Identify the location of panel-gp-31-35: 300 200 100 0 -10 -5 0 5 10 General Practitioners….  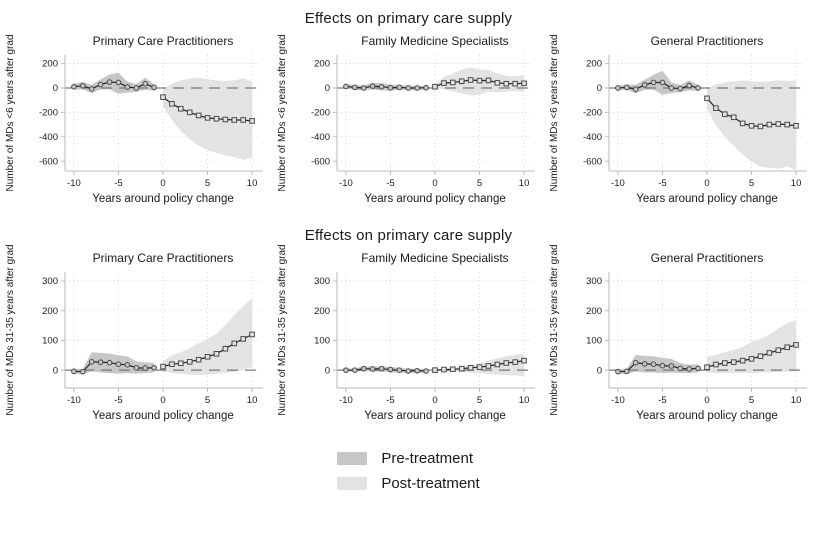
(681, 334).